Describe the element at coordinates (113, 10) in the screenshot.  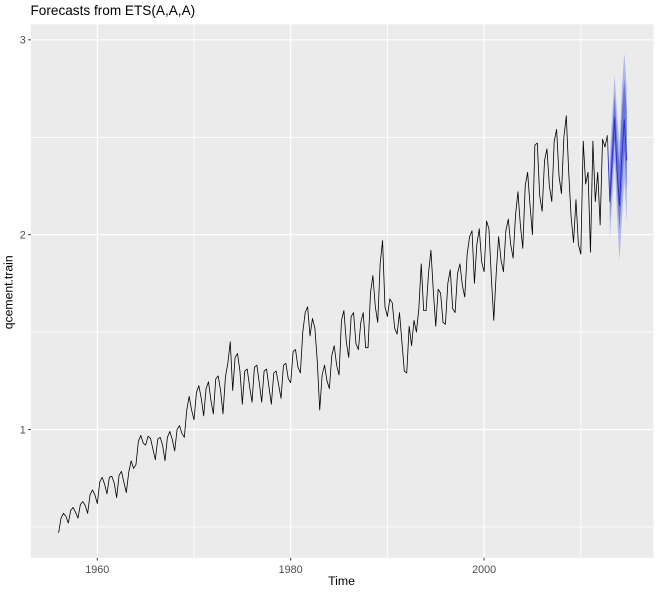
I see `svg-text: Forecasts from ETS(A,A,A)` at that location.